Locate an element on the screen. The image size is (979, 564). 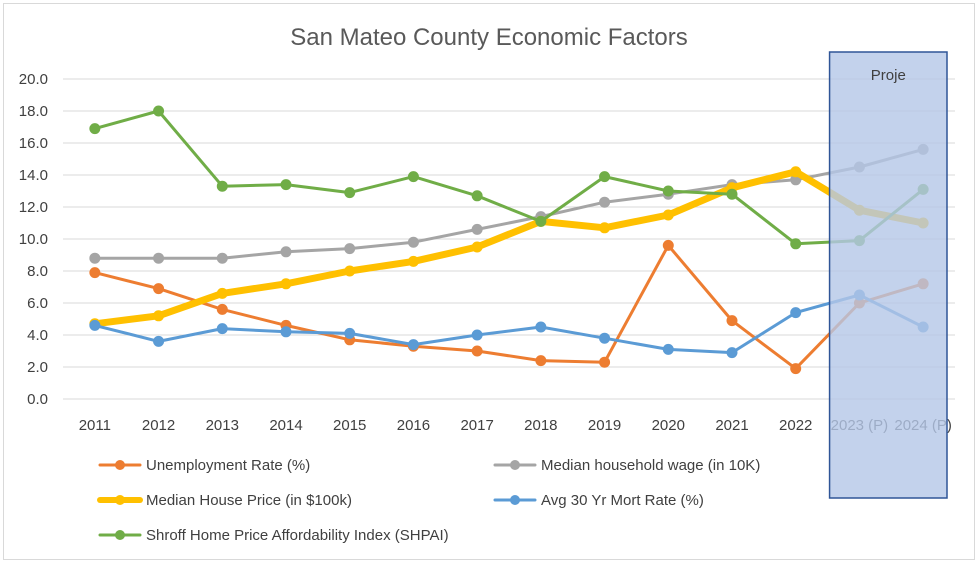
x-tick-label: 2011 is located at coordinates (95, 425).